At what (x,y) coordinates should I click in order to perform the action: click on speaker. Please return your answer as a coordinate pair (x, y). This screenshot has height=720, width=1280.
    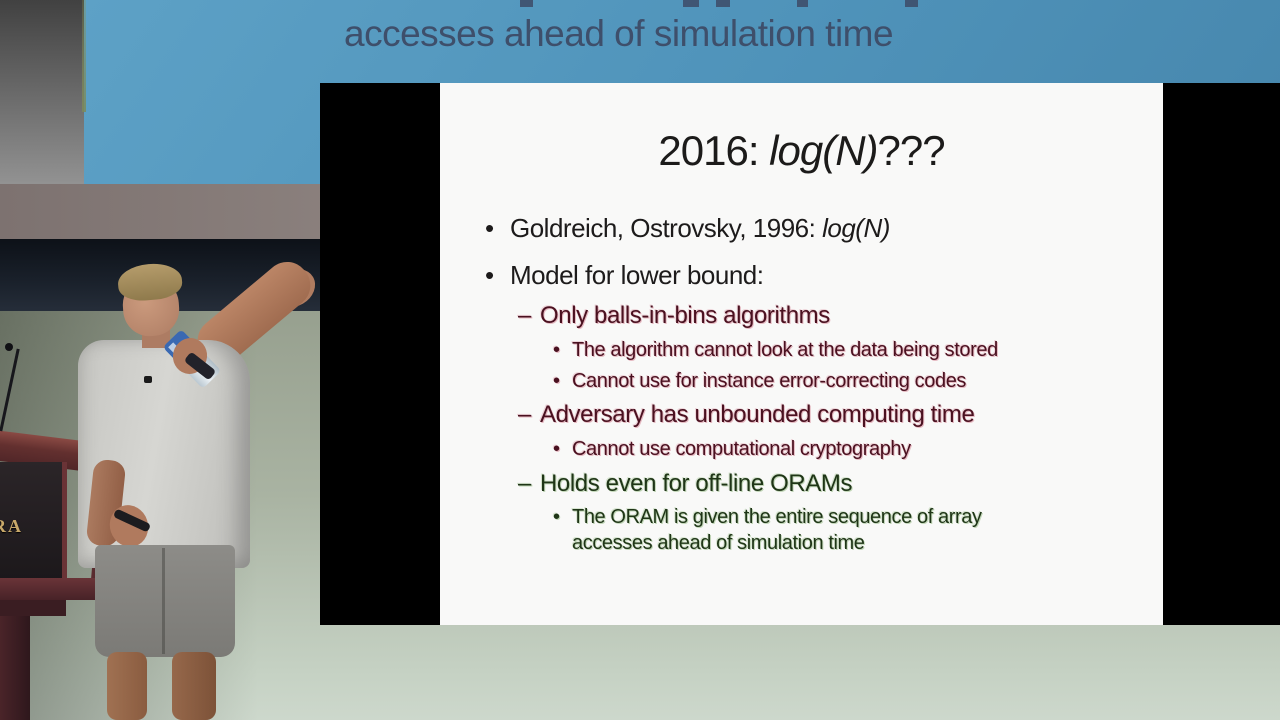
    Looking at the image, I should click on (191, 484).